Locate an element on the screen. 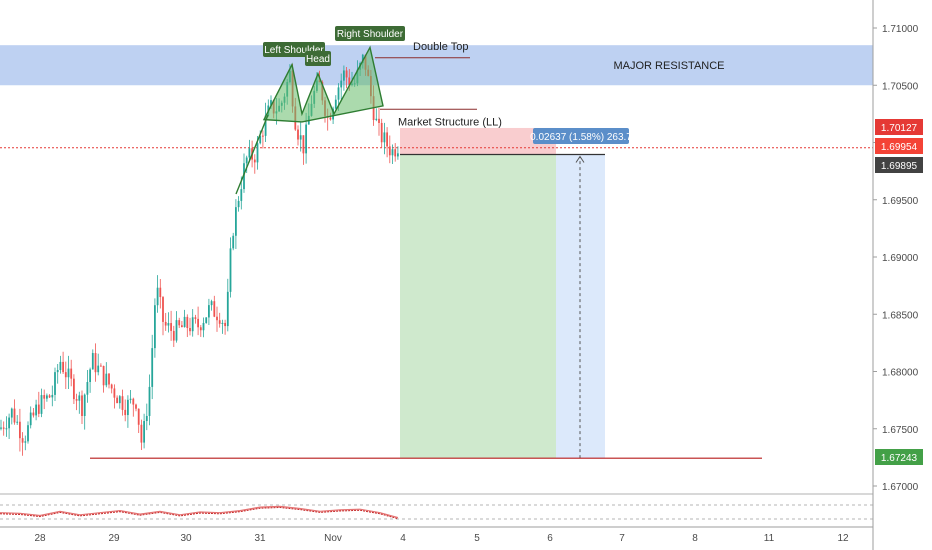 Image resolution: width=932 pixels, height=550 pixels. oscillator-line-a is located at coordinates (199, 512).